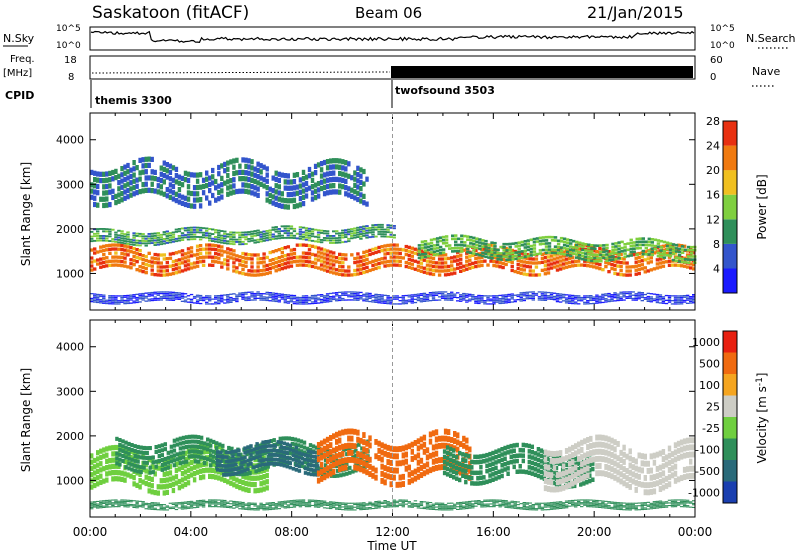  Describe the element at coordinates (713, 219) in the screenshot. I see `power-cbar-tick: 12` at that location.